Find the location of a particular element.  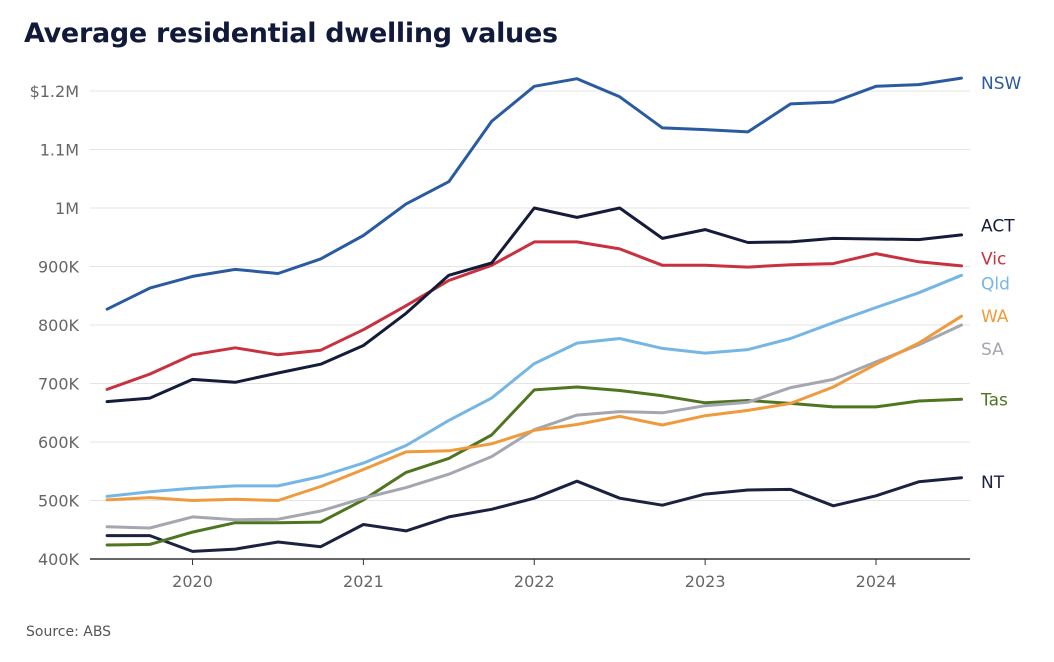

series-label-sa: SA is located at coordinates (992, 350).